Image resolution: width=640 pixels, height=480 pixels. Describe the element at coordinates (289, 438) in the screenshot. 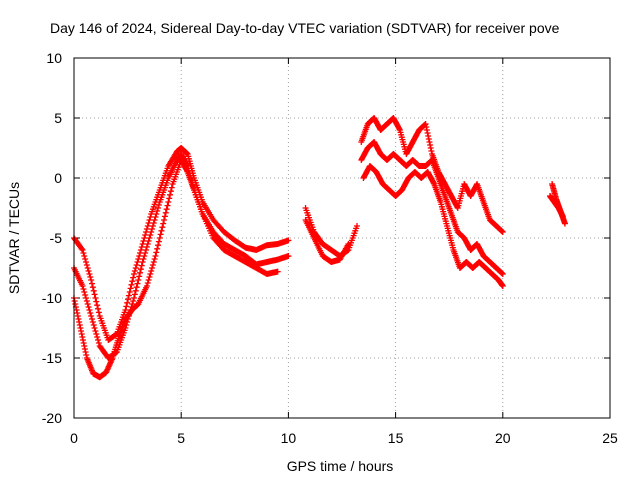

I see `x-tick-label: 10` at that location.